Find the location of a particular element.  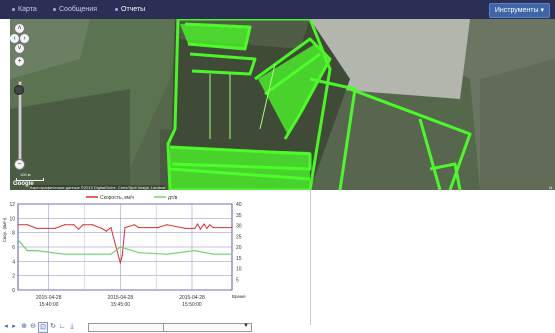

range-separator is located at coordinates (163, 327).